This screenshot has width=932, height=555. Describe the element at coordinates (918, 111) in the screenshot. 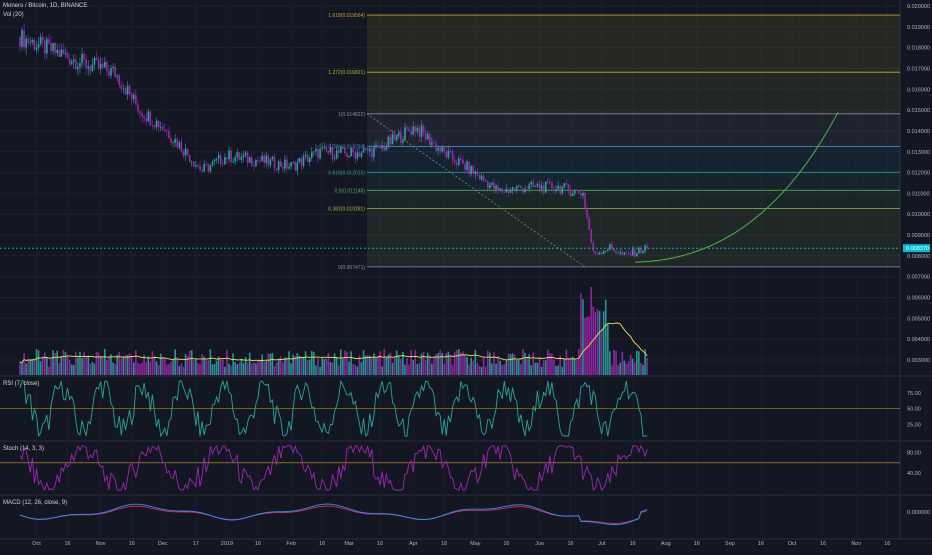

I see `price-tick-label: 0.015000` at that location.